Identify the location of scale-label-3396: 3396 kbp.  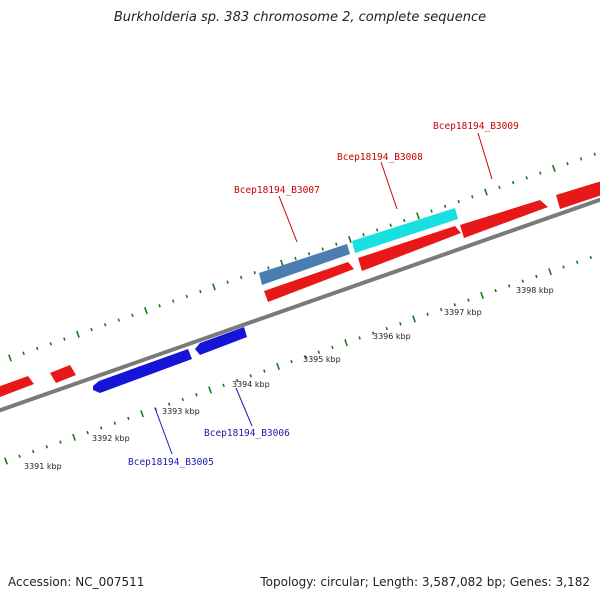
(392, 336).